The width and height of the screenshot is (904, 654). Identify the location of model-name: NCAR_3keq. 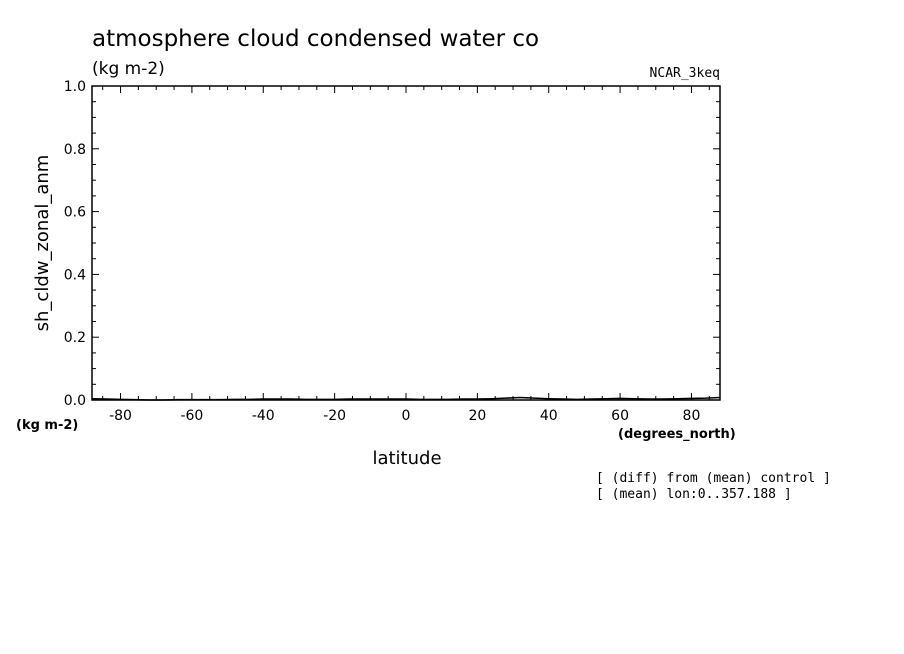
(685, 73).